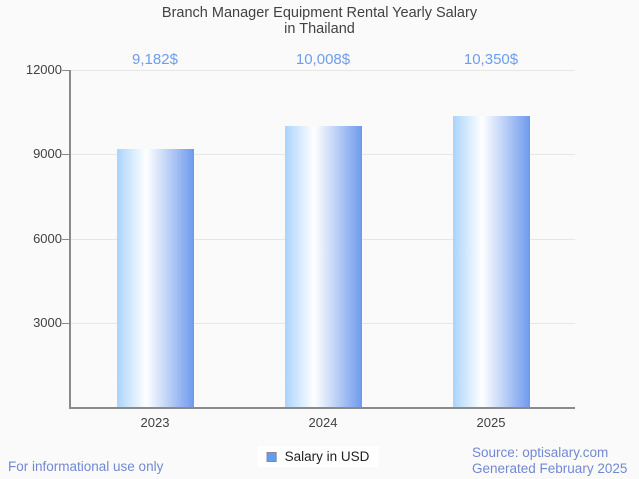 Image resolution: width=639 pixels, height=479 pixels. What do you see at coordinates (155, 422) in the screenshot?
I see `x-axis-label-2023: 2023` at bounding box center [155, 422].